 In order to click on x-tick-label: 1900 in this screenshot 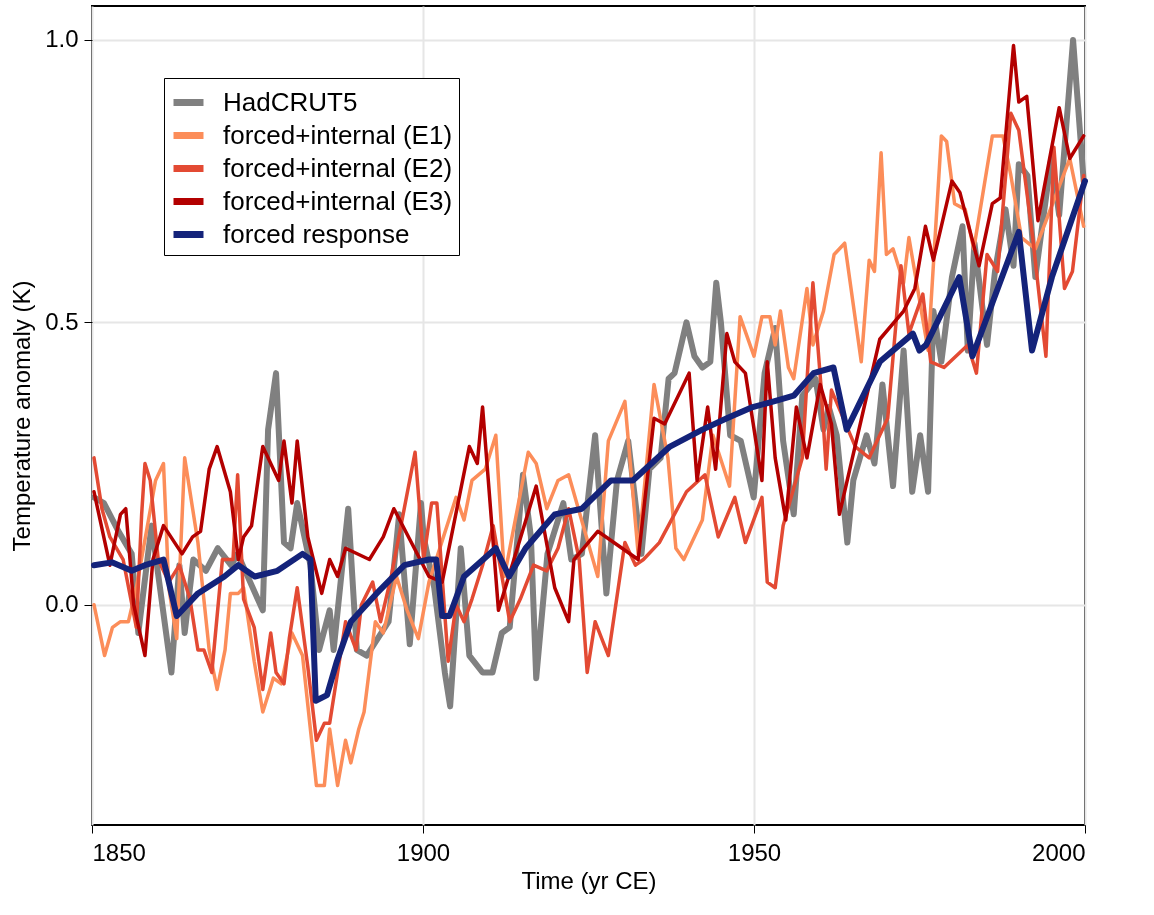, I will do `click(423, 852)`.